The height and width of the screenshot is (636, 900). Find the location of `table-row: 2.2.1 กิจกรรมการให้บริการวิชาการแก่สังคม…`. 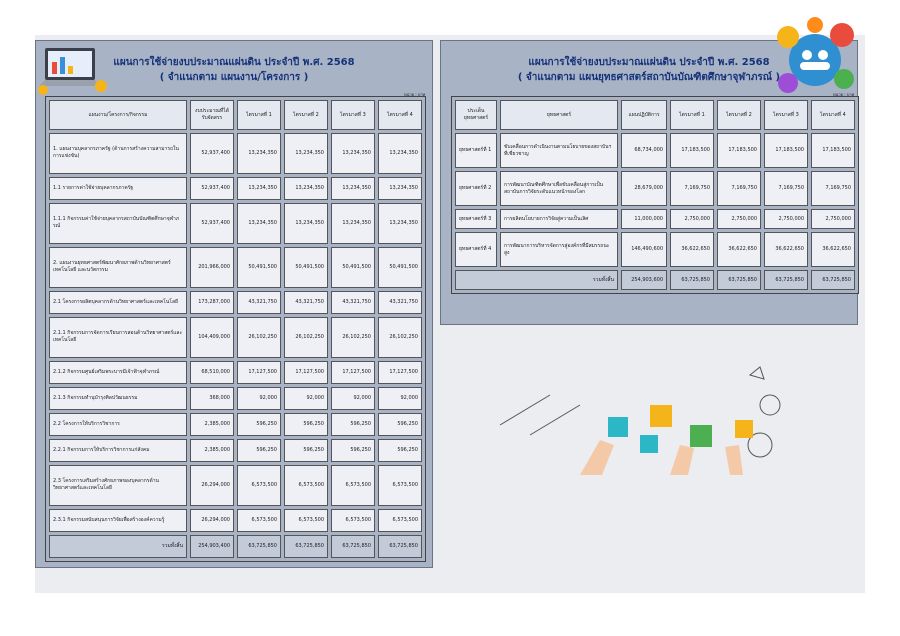

table-row: 2.2.1 กิจกรรมการให้บริการวิชาการแก่สังคม… is located at coordinates (235, 450).